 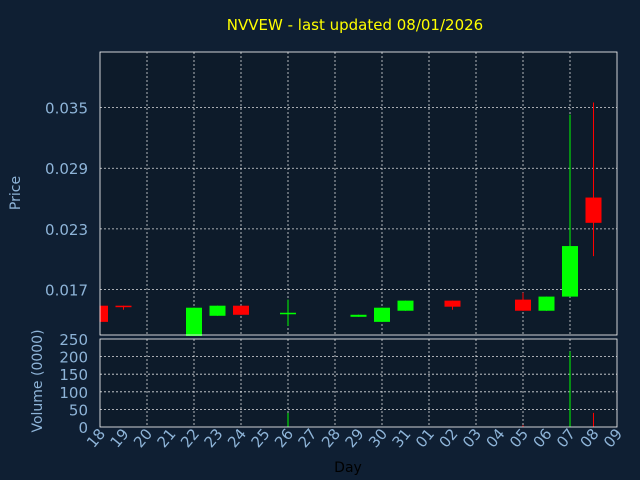 I want to click on volume-panel, so click(x=358, y=383).